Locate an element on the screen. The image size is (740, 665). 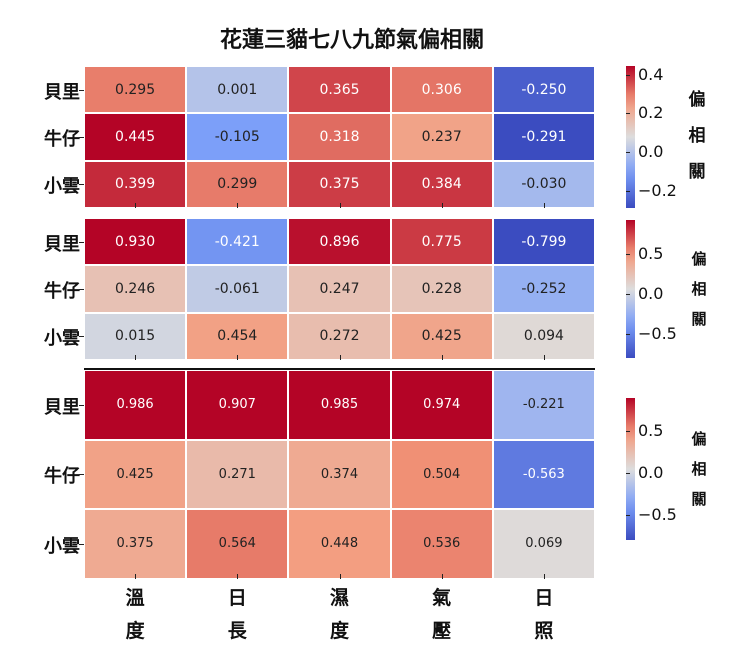
heatmap-cell: 0.504 is located at coordinates (441, 474).